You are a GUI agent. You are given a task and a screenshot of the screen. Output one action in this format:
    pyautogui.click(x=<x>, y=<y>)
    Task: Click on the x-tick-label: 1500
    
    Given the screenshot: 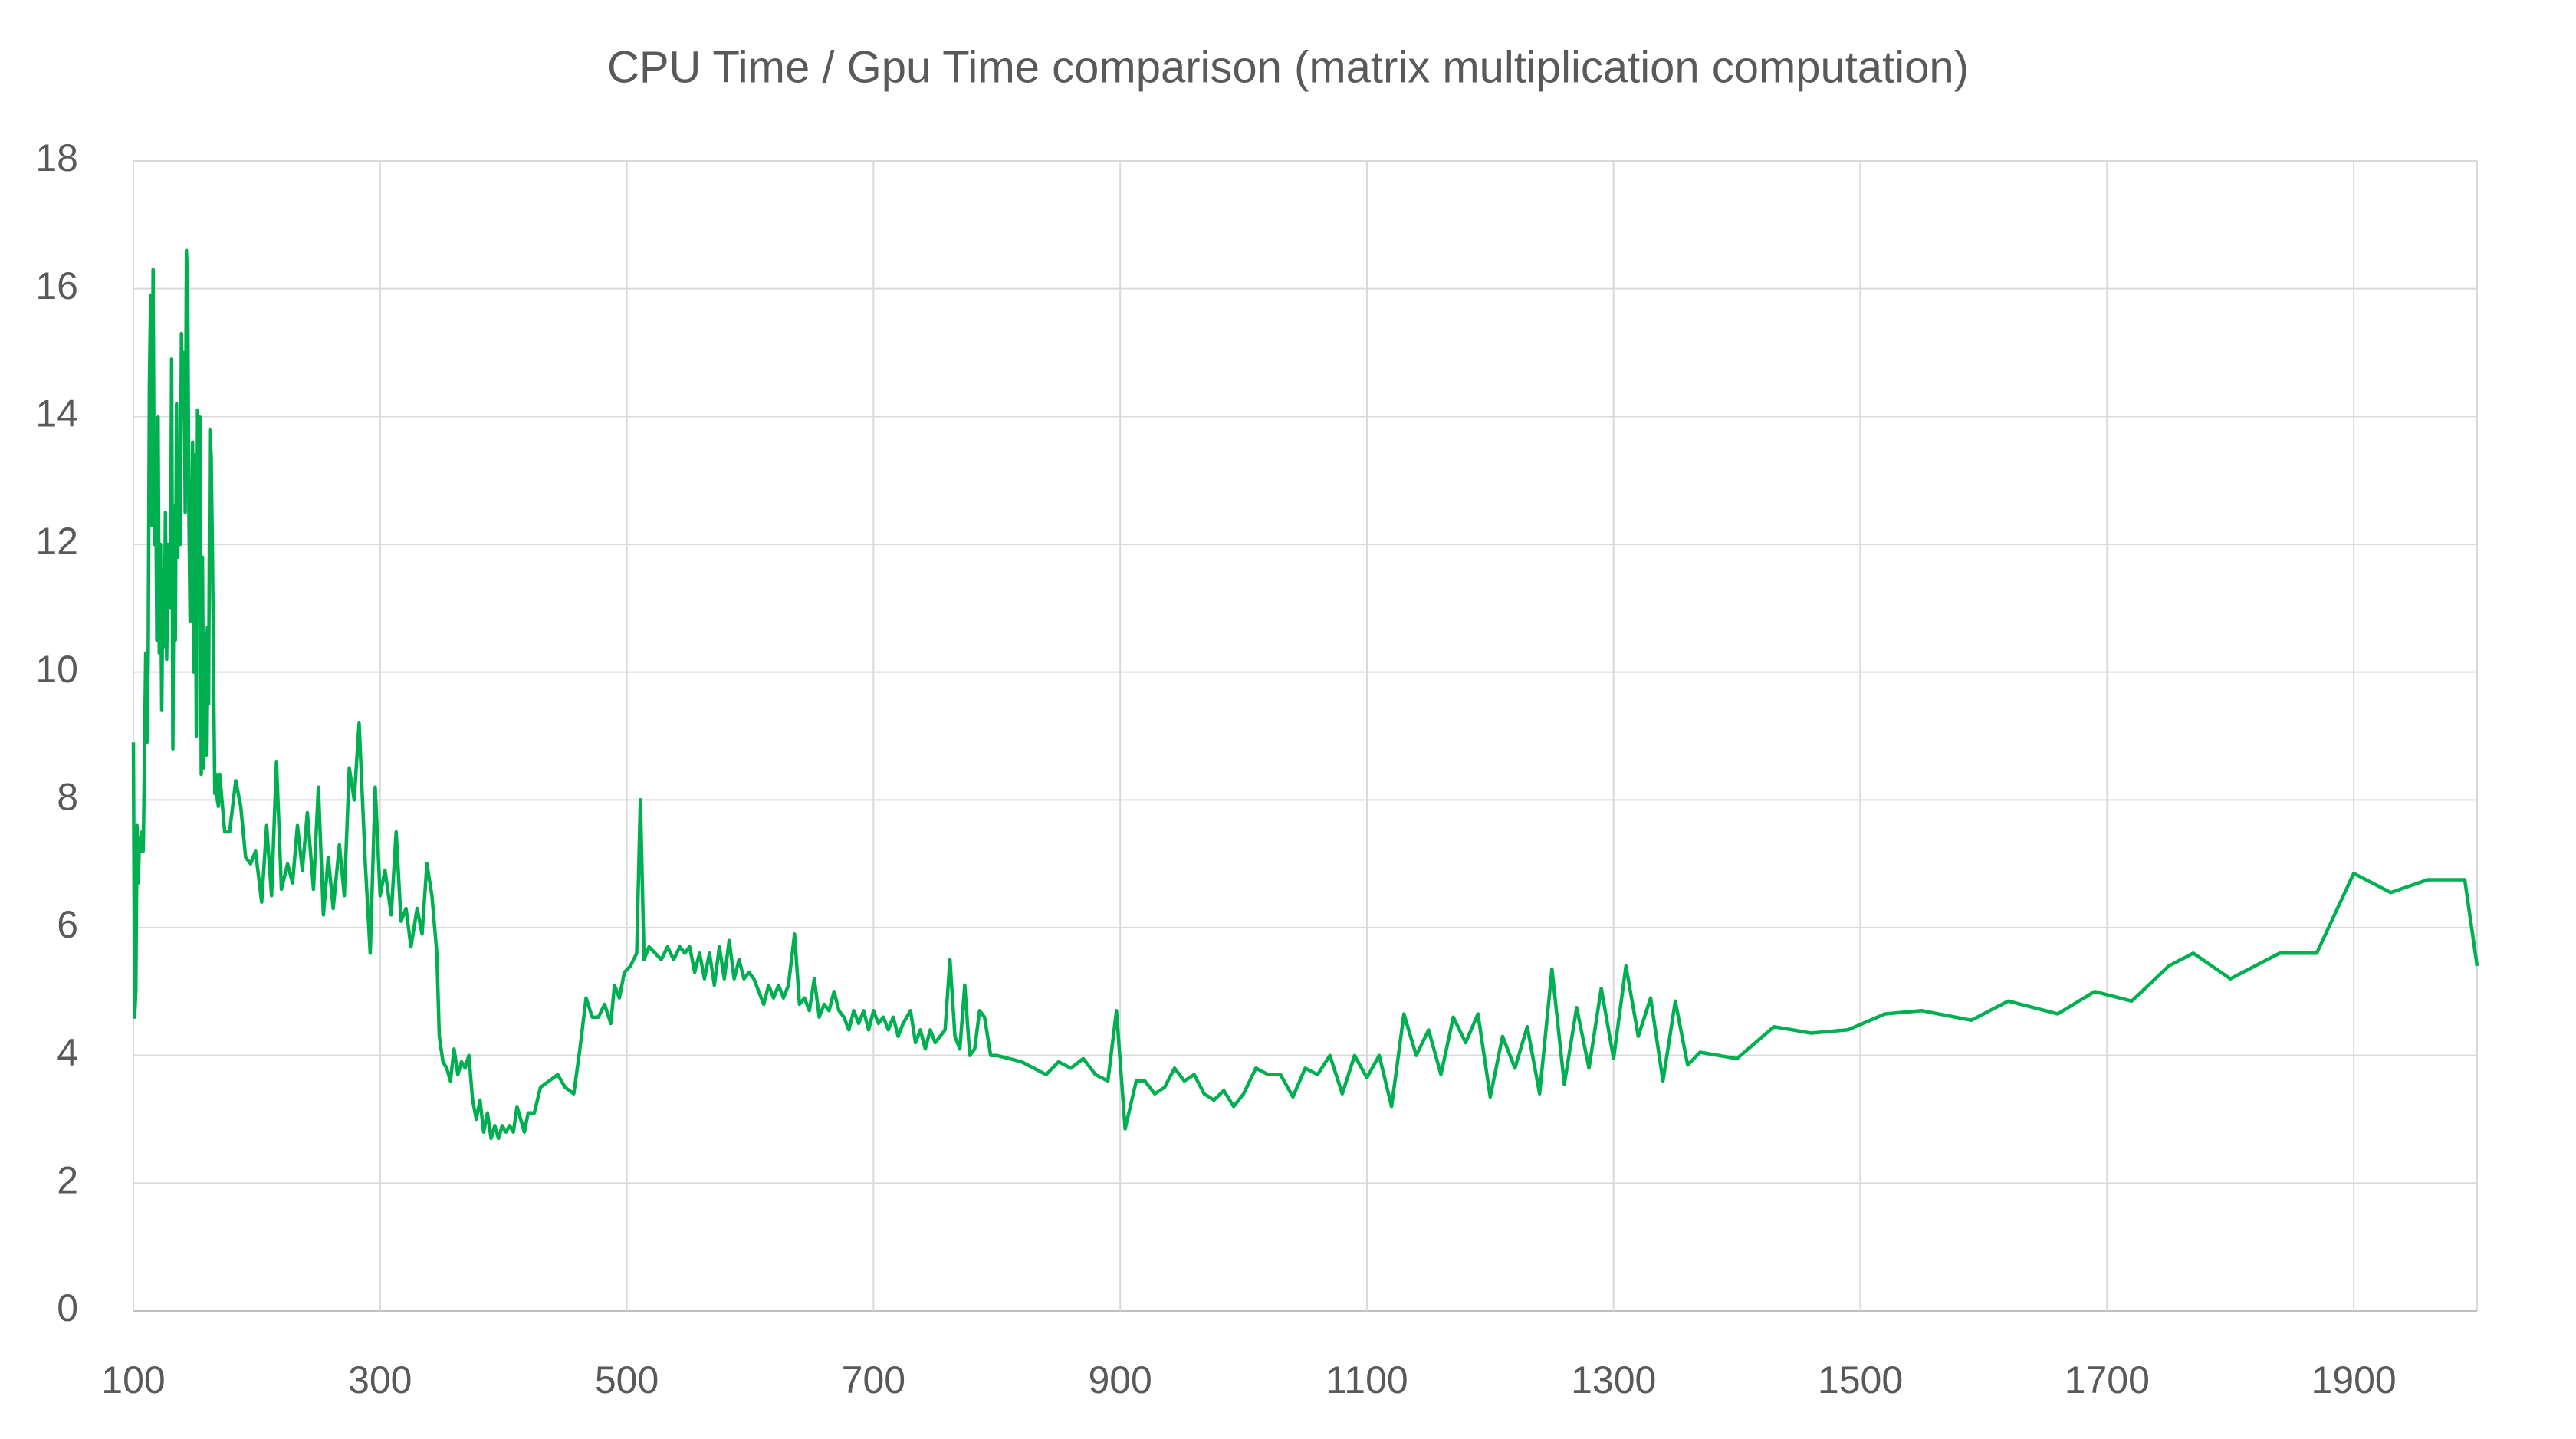 What is the action you would take?
    pyautogui.click(x=1860, y=1380)
    